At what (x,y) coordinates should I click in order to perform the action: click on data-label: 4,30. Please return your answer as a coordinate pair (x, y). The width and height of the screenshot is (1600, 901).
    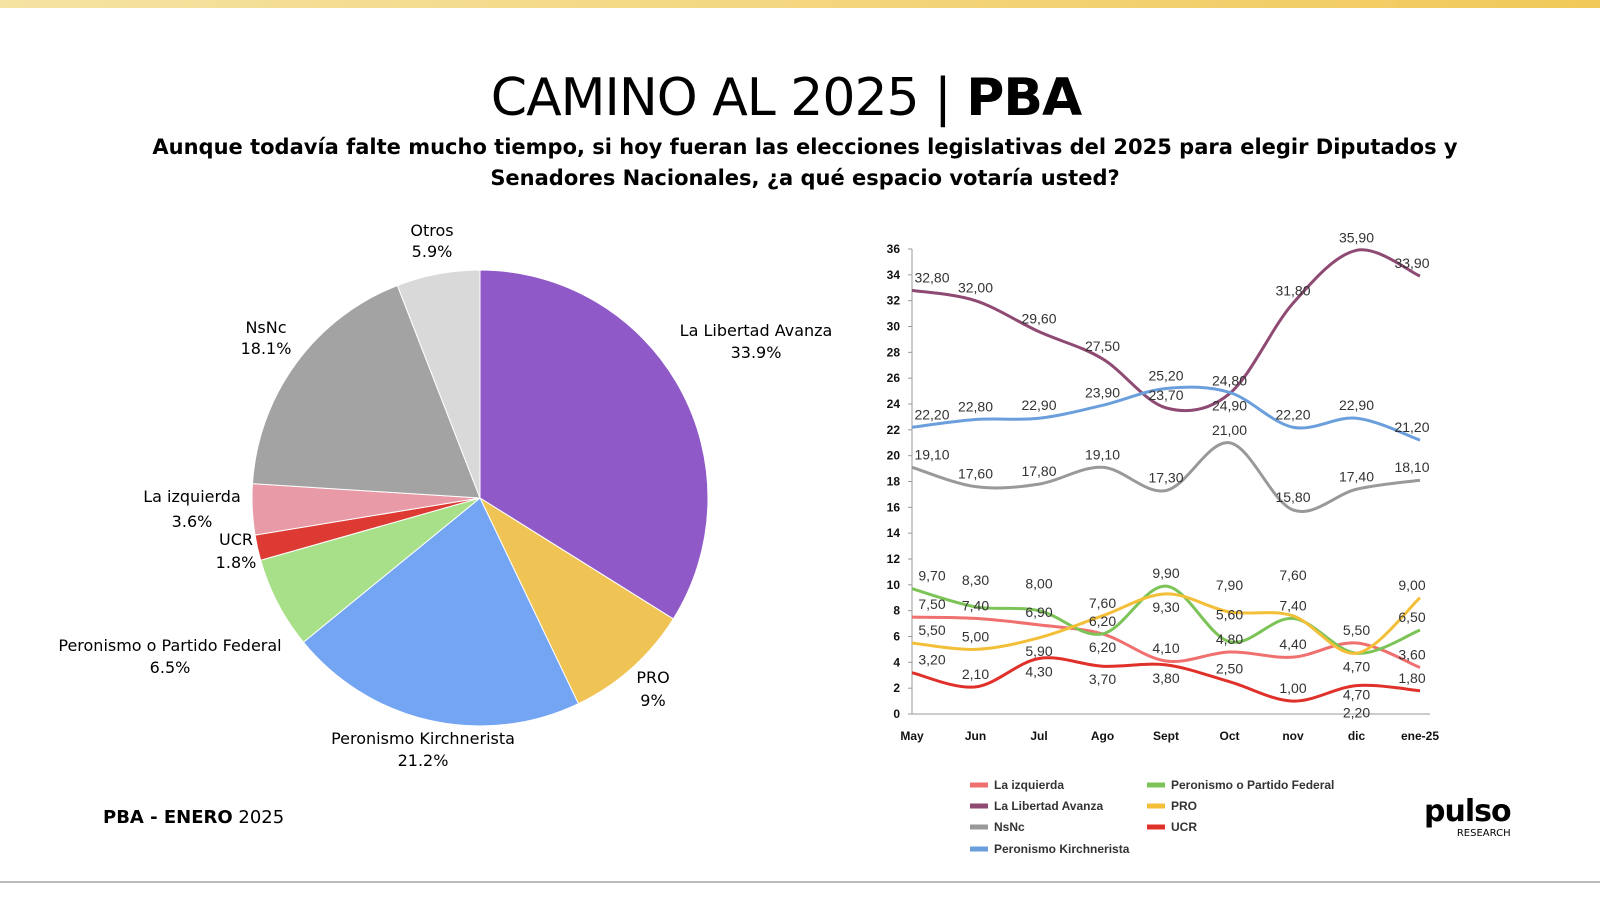
    Looking at the image, I should click on (1038, 671).